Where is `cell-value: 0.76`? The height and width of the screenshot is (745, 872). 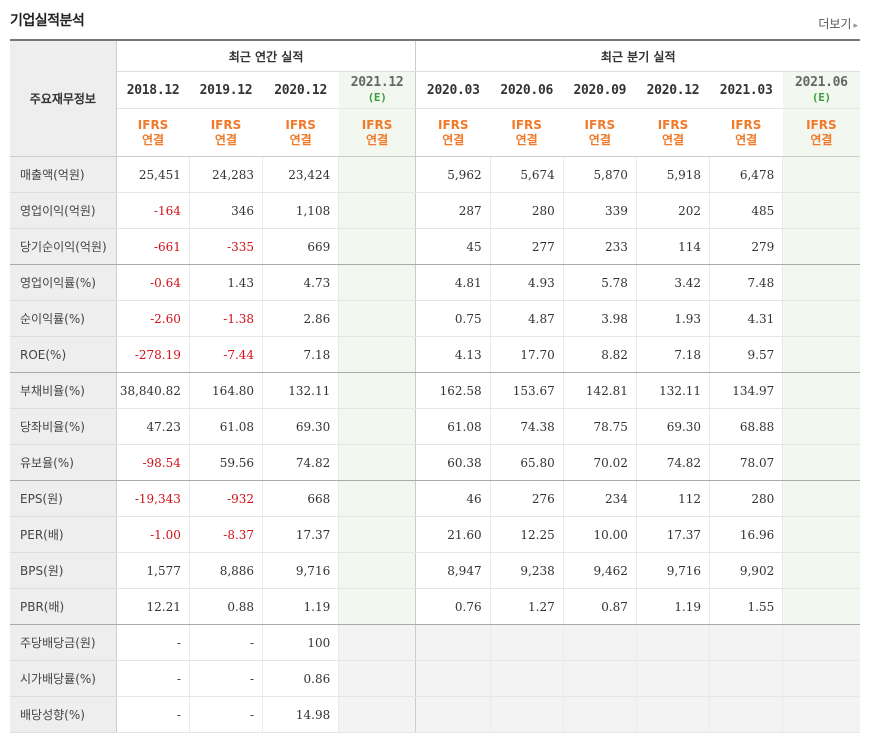
cell-value: 0.76 is located at coordinates (453, 606).